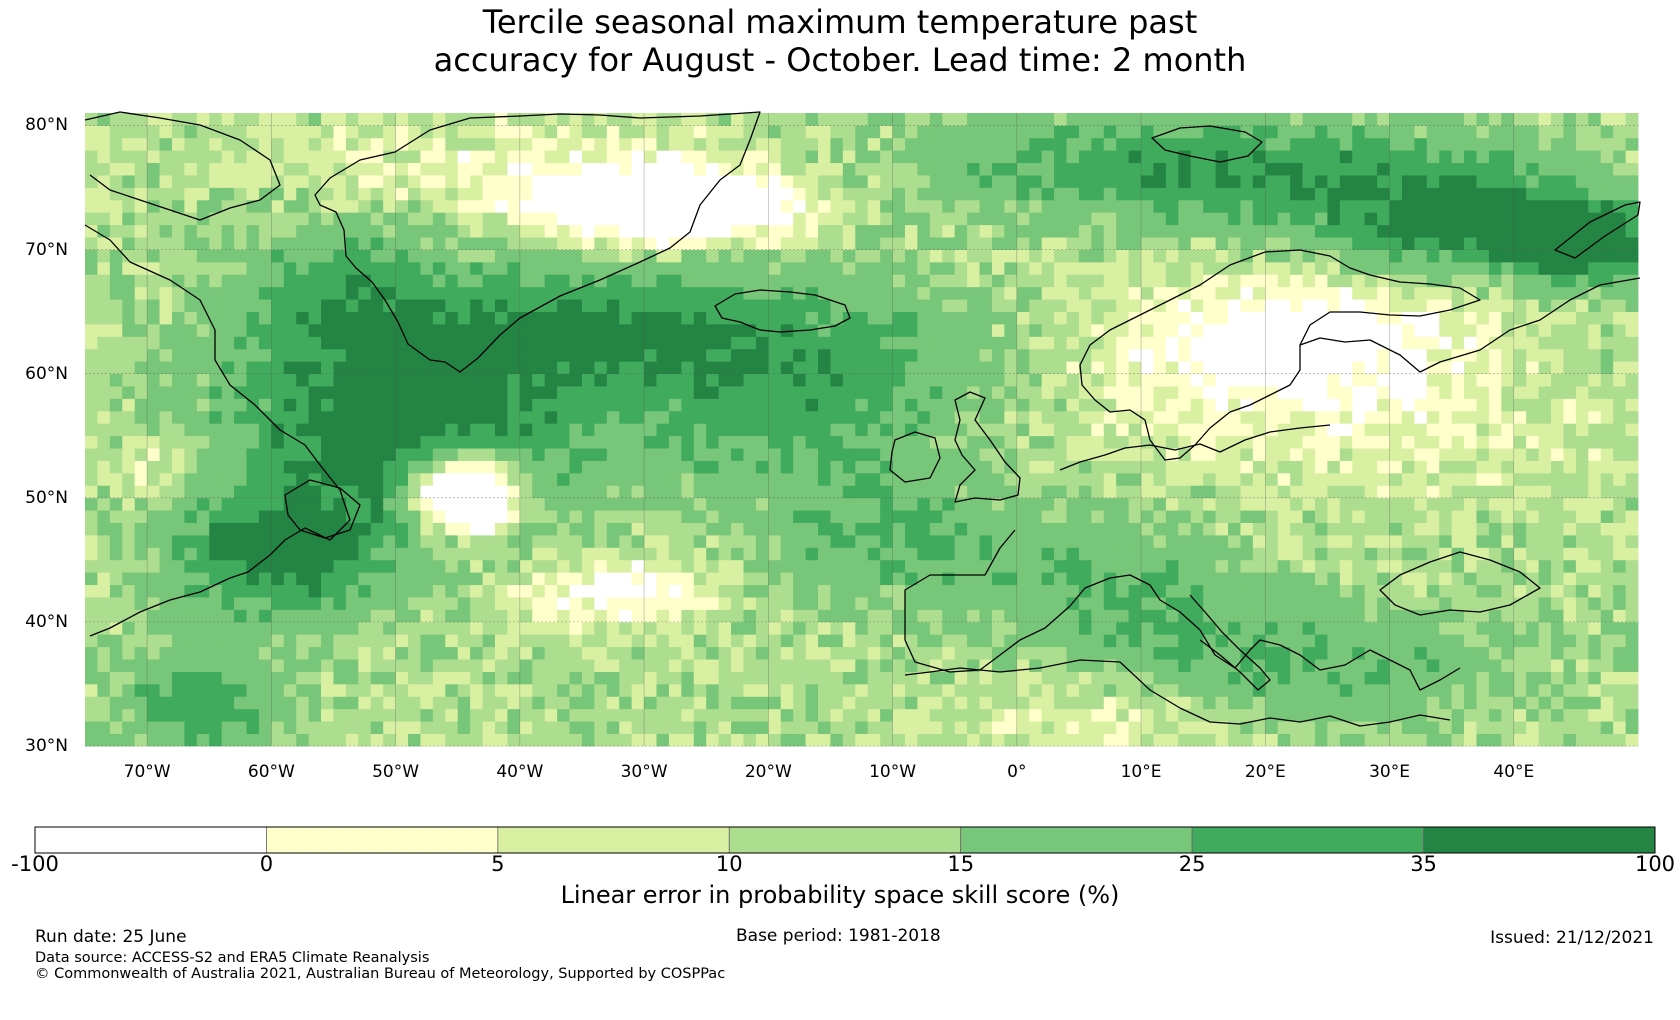  Describe the element at coordinates (1177, 693) in the screenshot. I see `coastline-north-africa` at that location.